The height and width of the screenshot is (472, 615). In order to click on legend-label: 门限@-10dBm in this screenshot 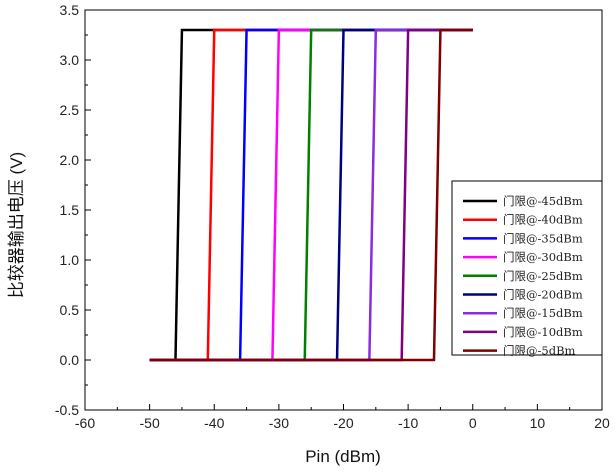, I will do `click(543, 332)`.